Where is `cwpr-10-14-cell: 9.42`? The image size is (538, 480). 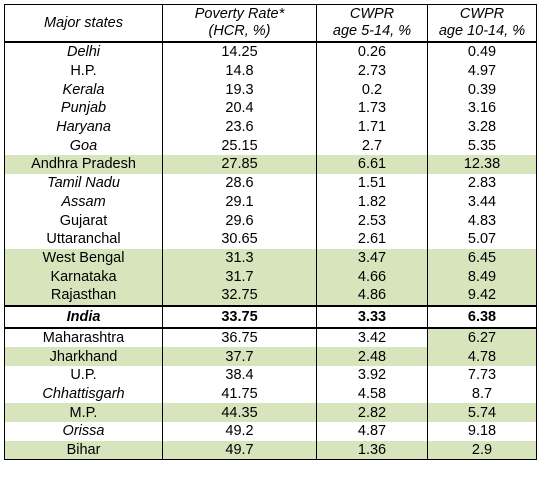
cwpr-10-14-cell: 9.42 is located at coordinates (482, 295).